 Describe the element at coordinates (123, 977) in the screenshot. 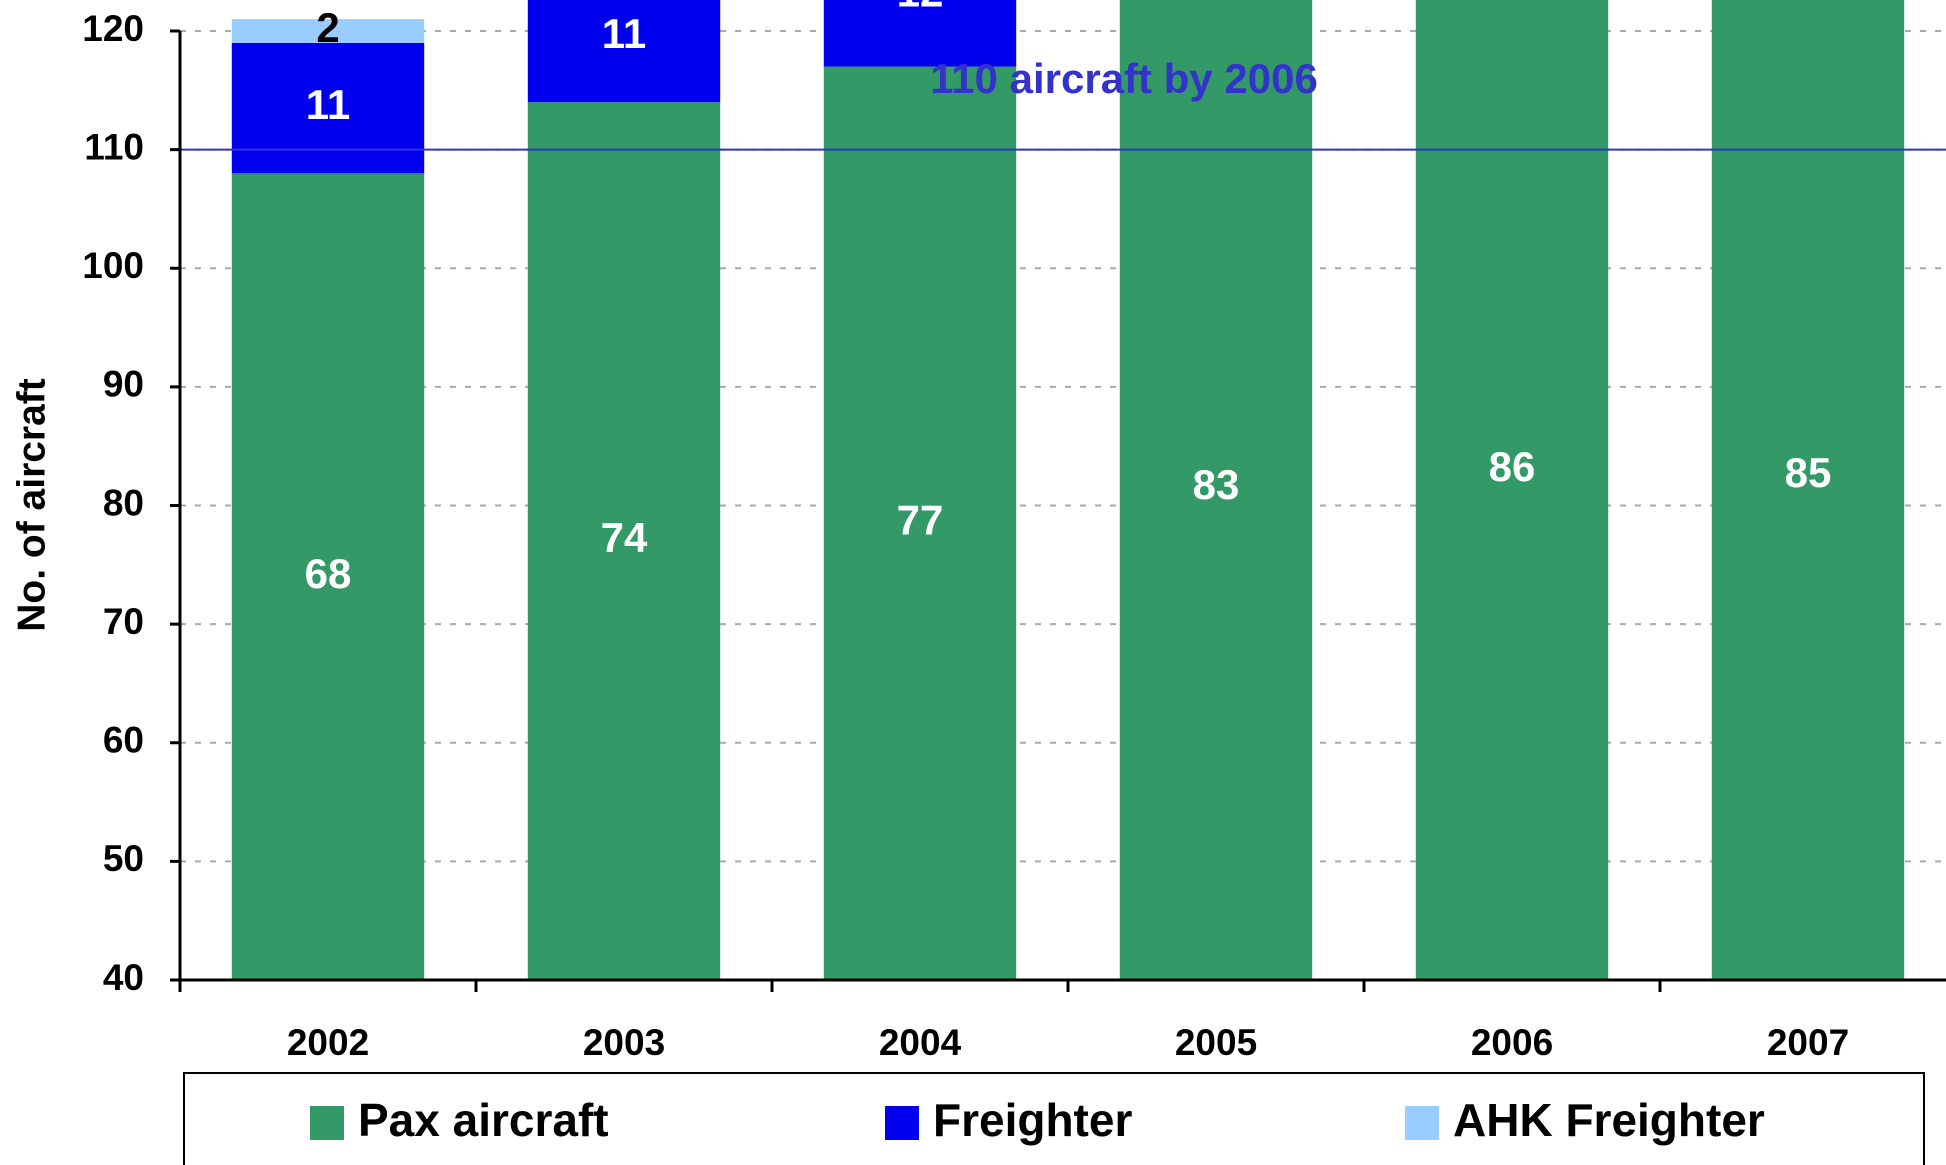

I see `y-tick-label: 40` at that location.